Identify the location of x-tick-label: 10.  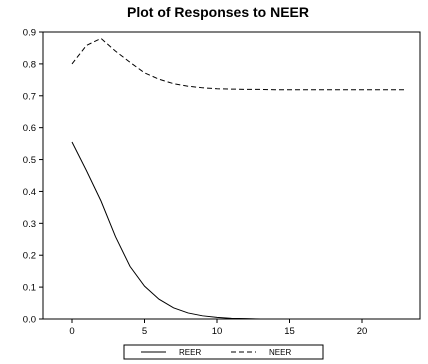
(217, 331).